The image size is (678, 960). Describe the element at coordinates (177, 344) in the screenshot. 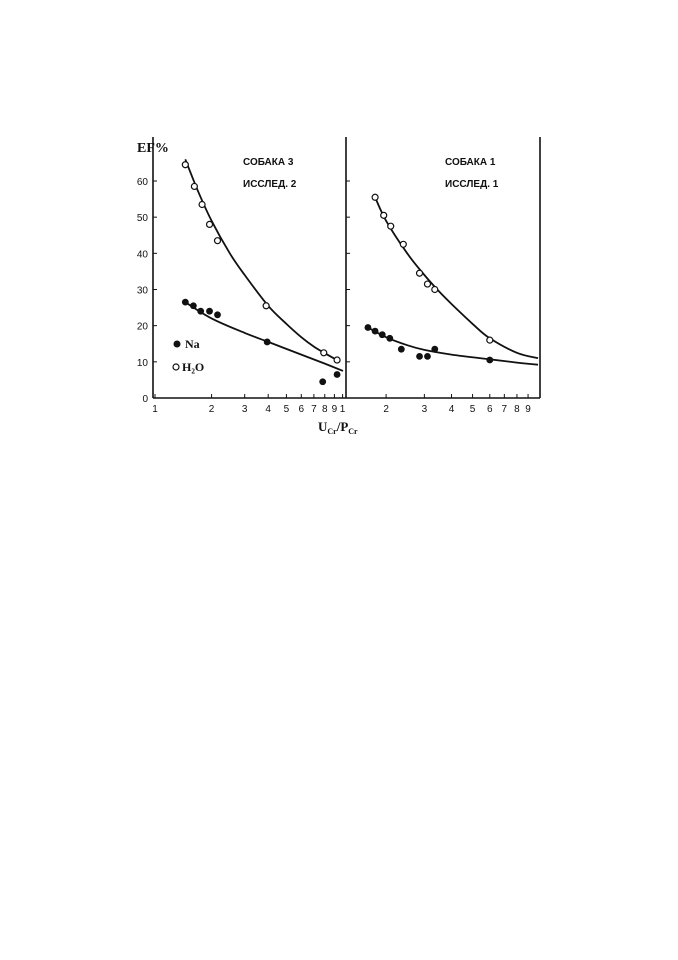

I see `legend-na-marker` at that location.